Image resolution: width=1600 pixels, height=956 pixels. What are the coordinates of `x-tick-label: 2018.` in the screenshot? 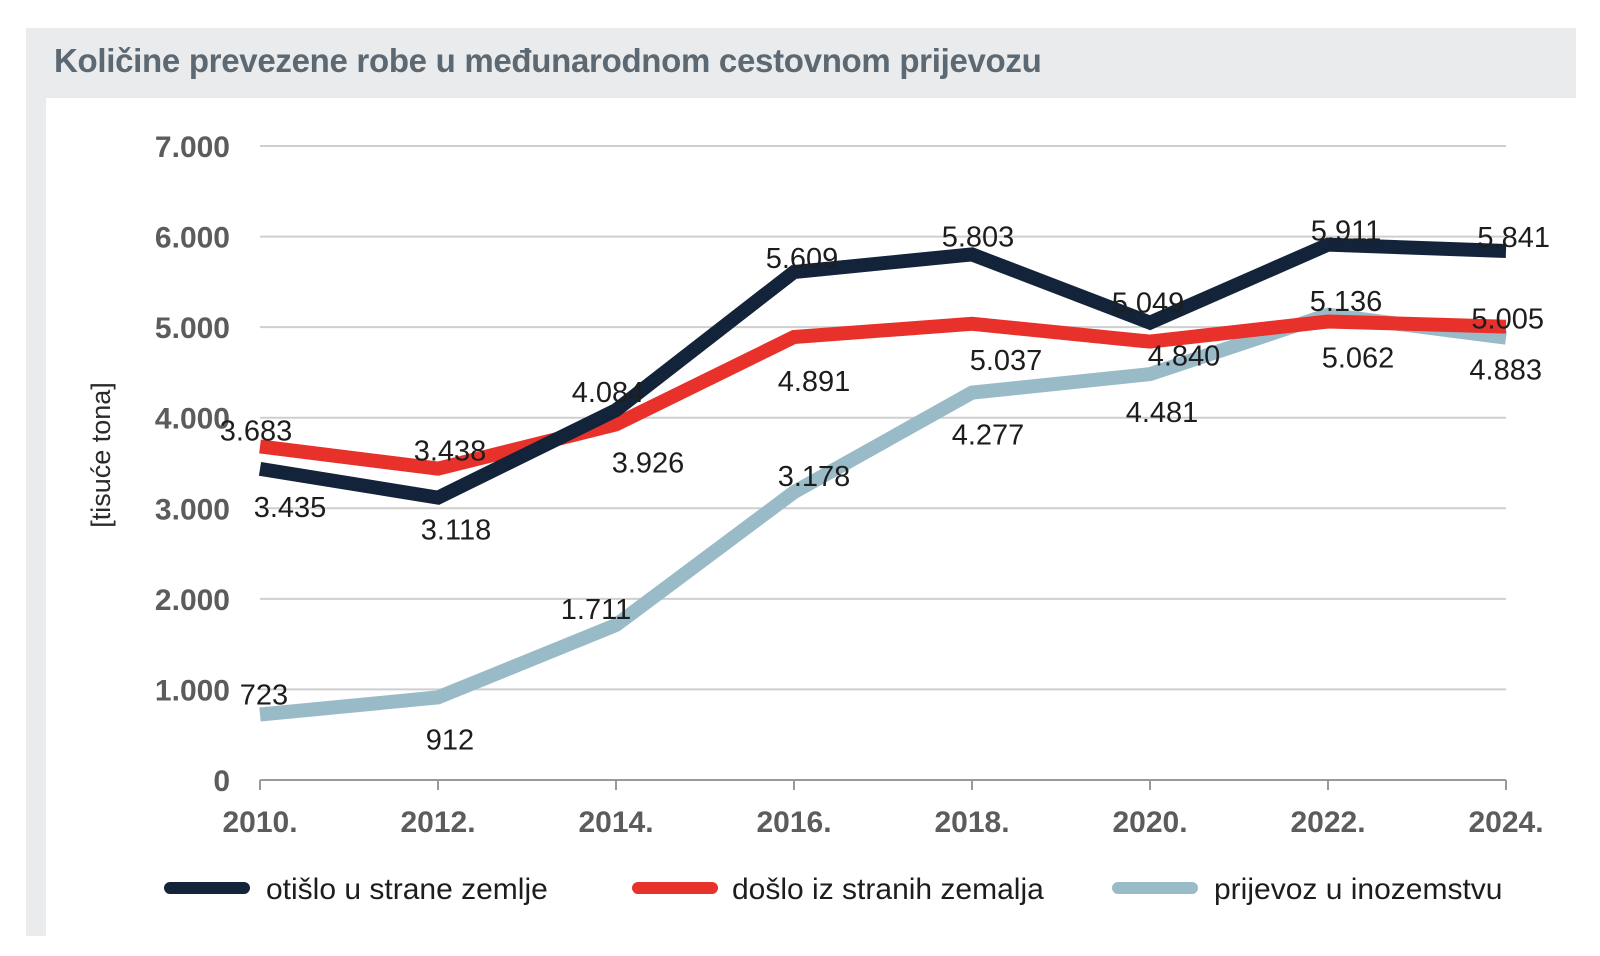 It's located at (971, 822).